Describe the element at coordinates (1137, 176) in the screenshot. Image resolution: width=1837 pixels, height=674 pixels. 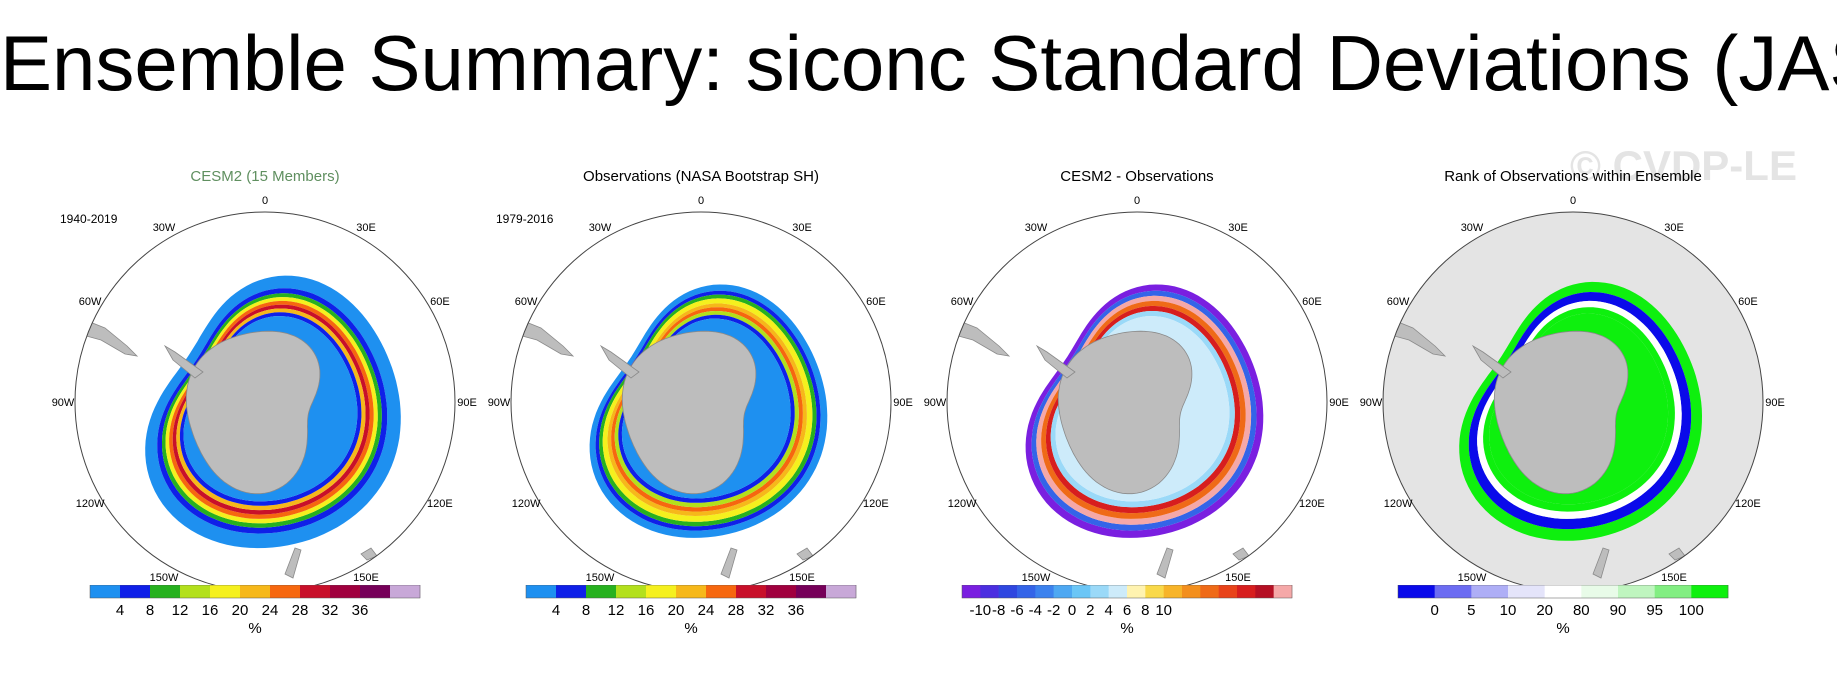
I see `panel-title: CESM2 - Observations` at that location.